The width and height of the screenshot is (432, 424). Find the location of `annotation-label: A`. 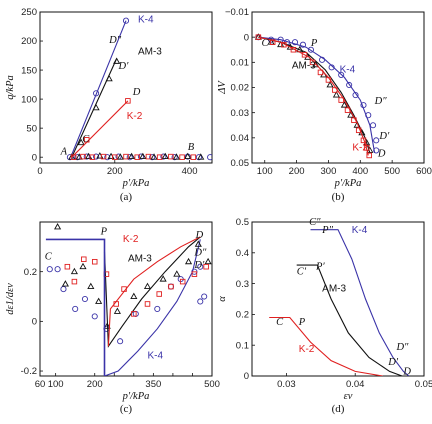

annotation-label: A is located at coordinates (64, 151).